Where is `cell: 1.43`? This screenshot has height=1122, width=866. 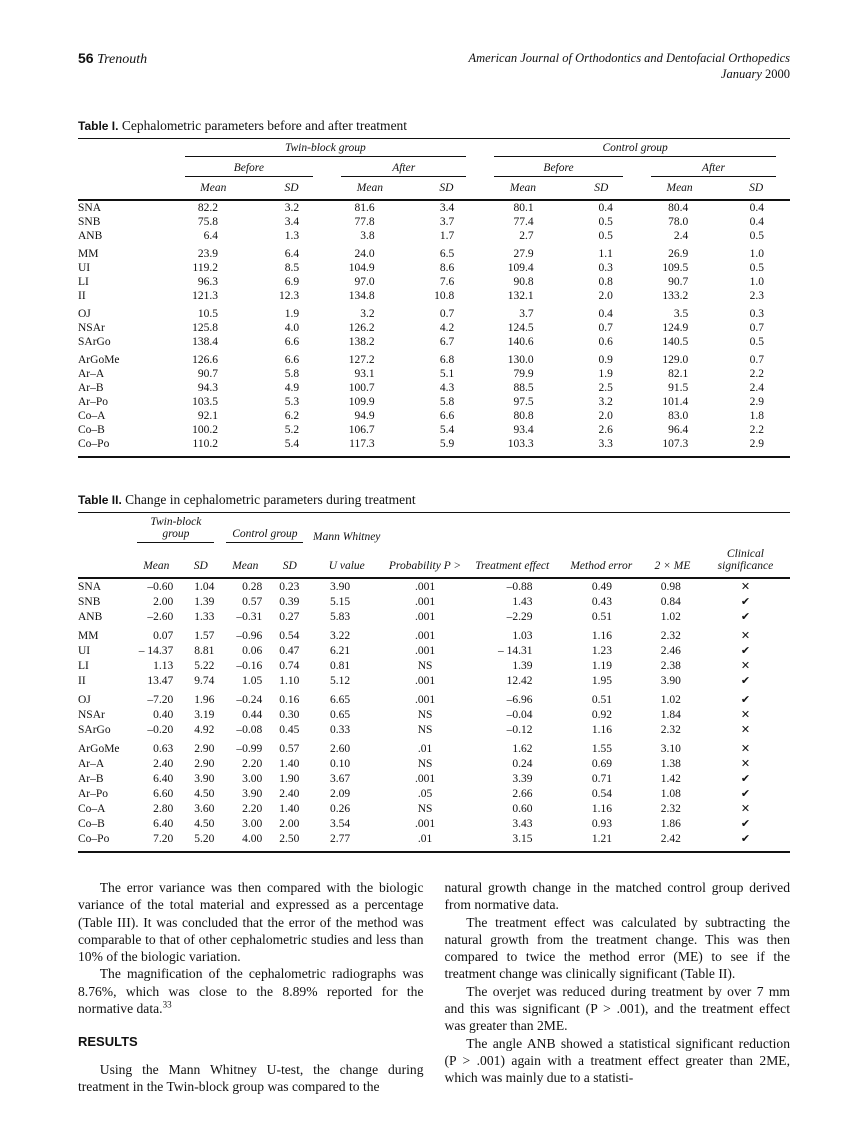 cell: 1.43 is located at coordinates (522, 602).